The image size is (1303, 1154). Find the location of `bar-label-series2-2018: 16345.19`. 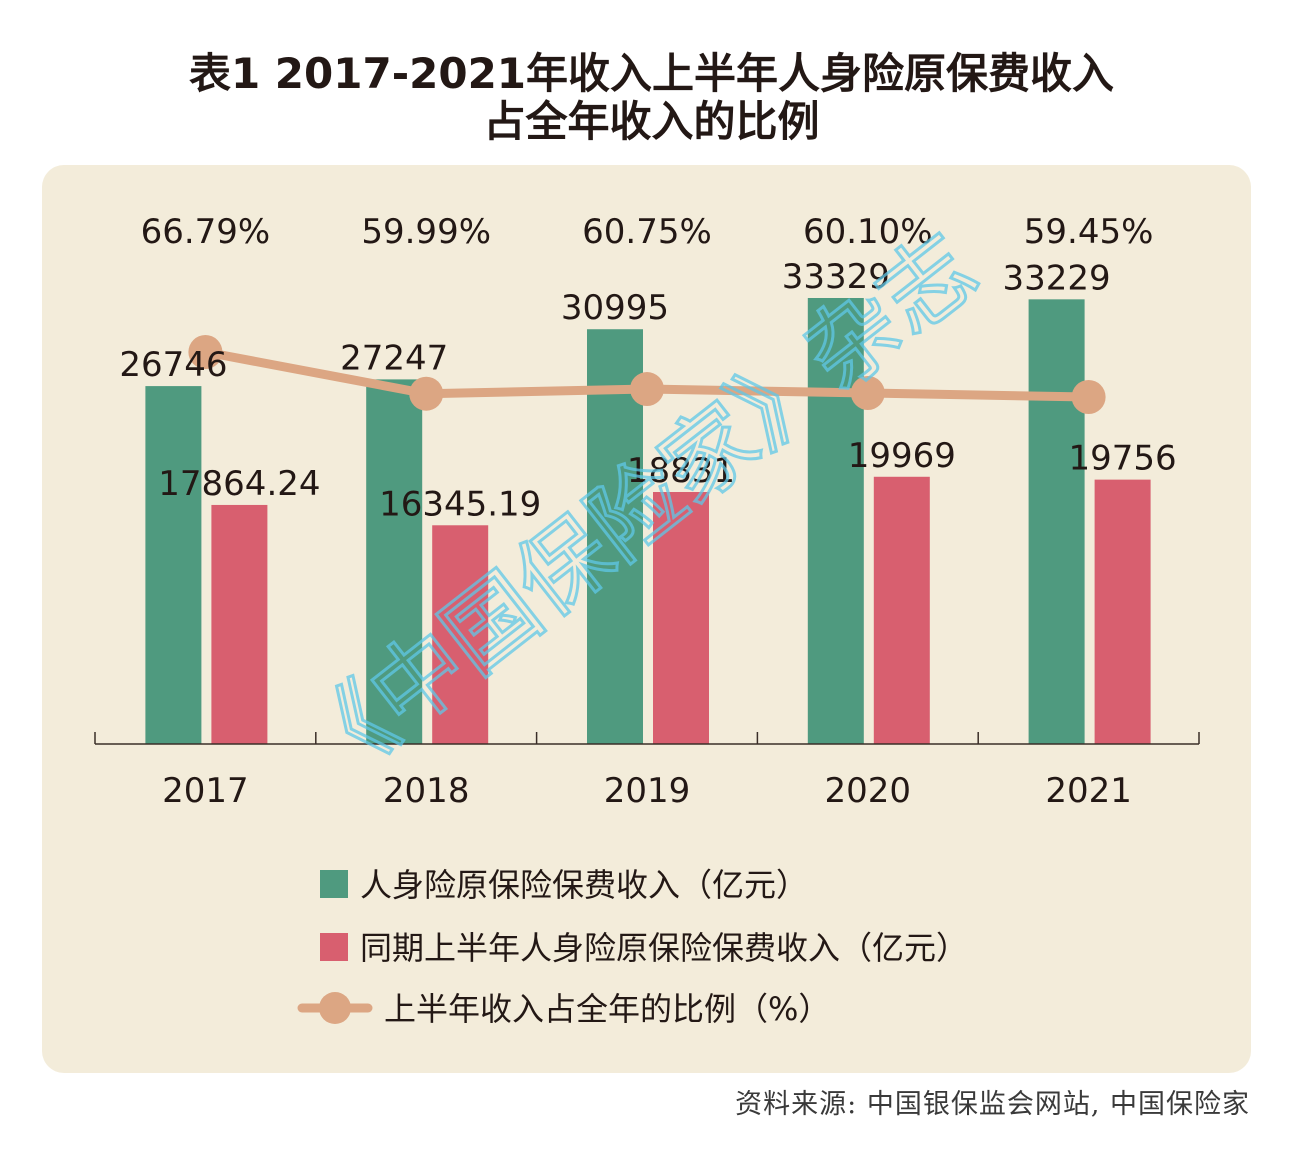

bar-label-series2-2018: 16345.19 is located at coordinates (460, 504).